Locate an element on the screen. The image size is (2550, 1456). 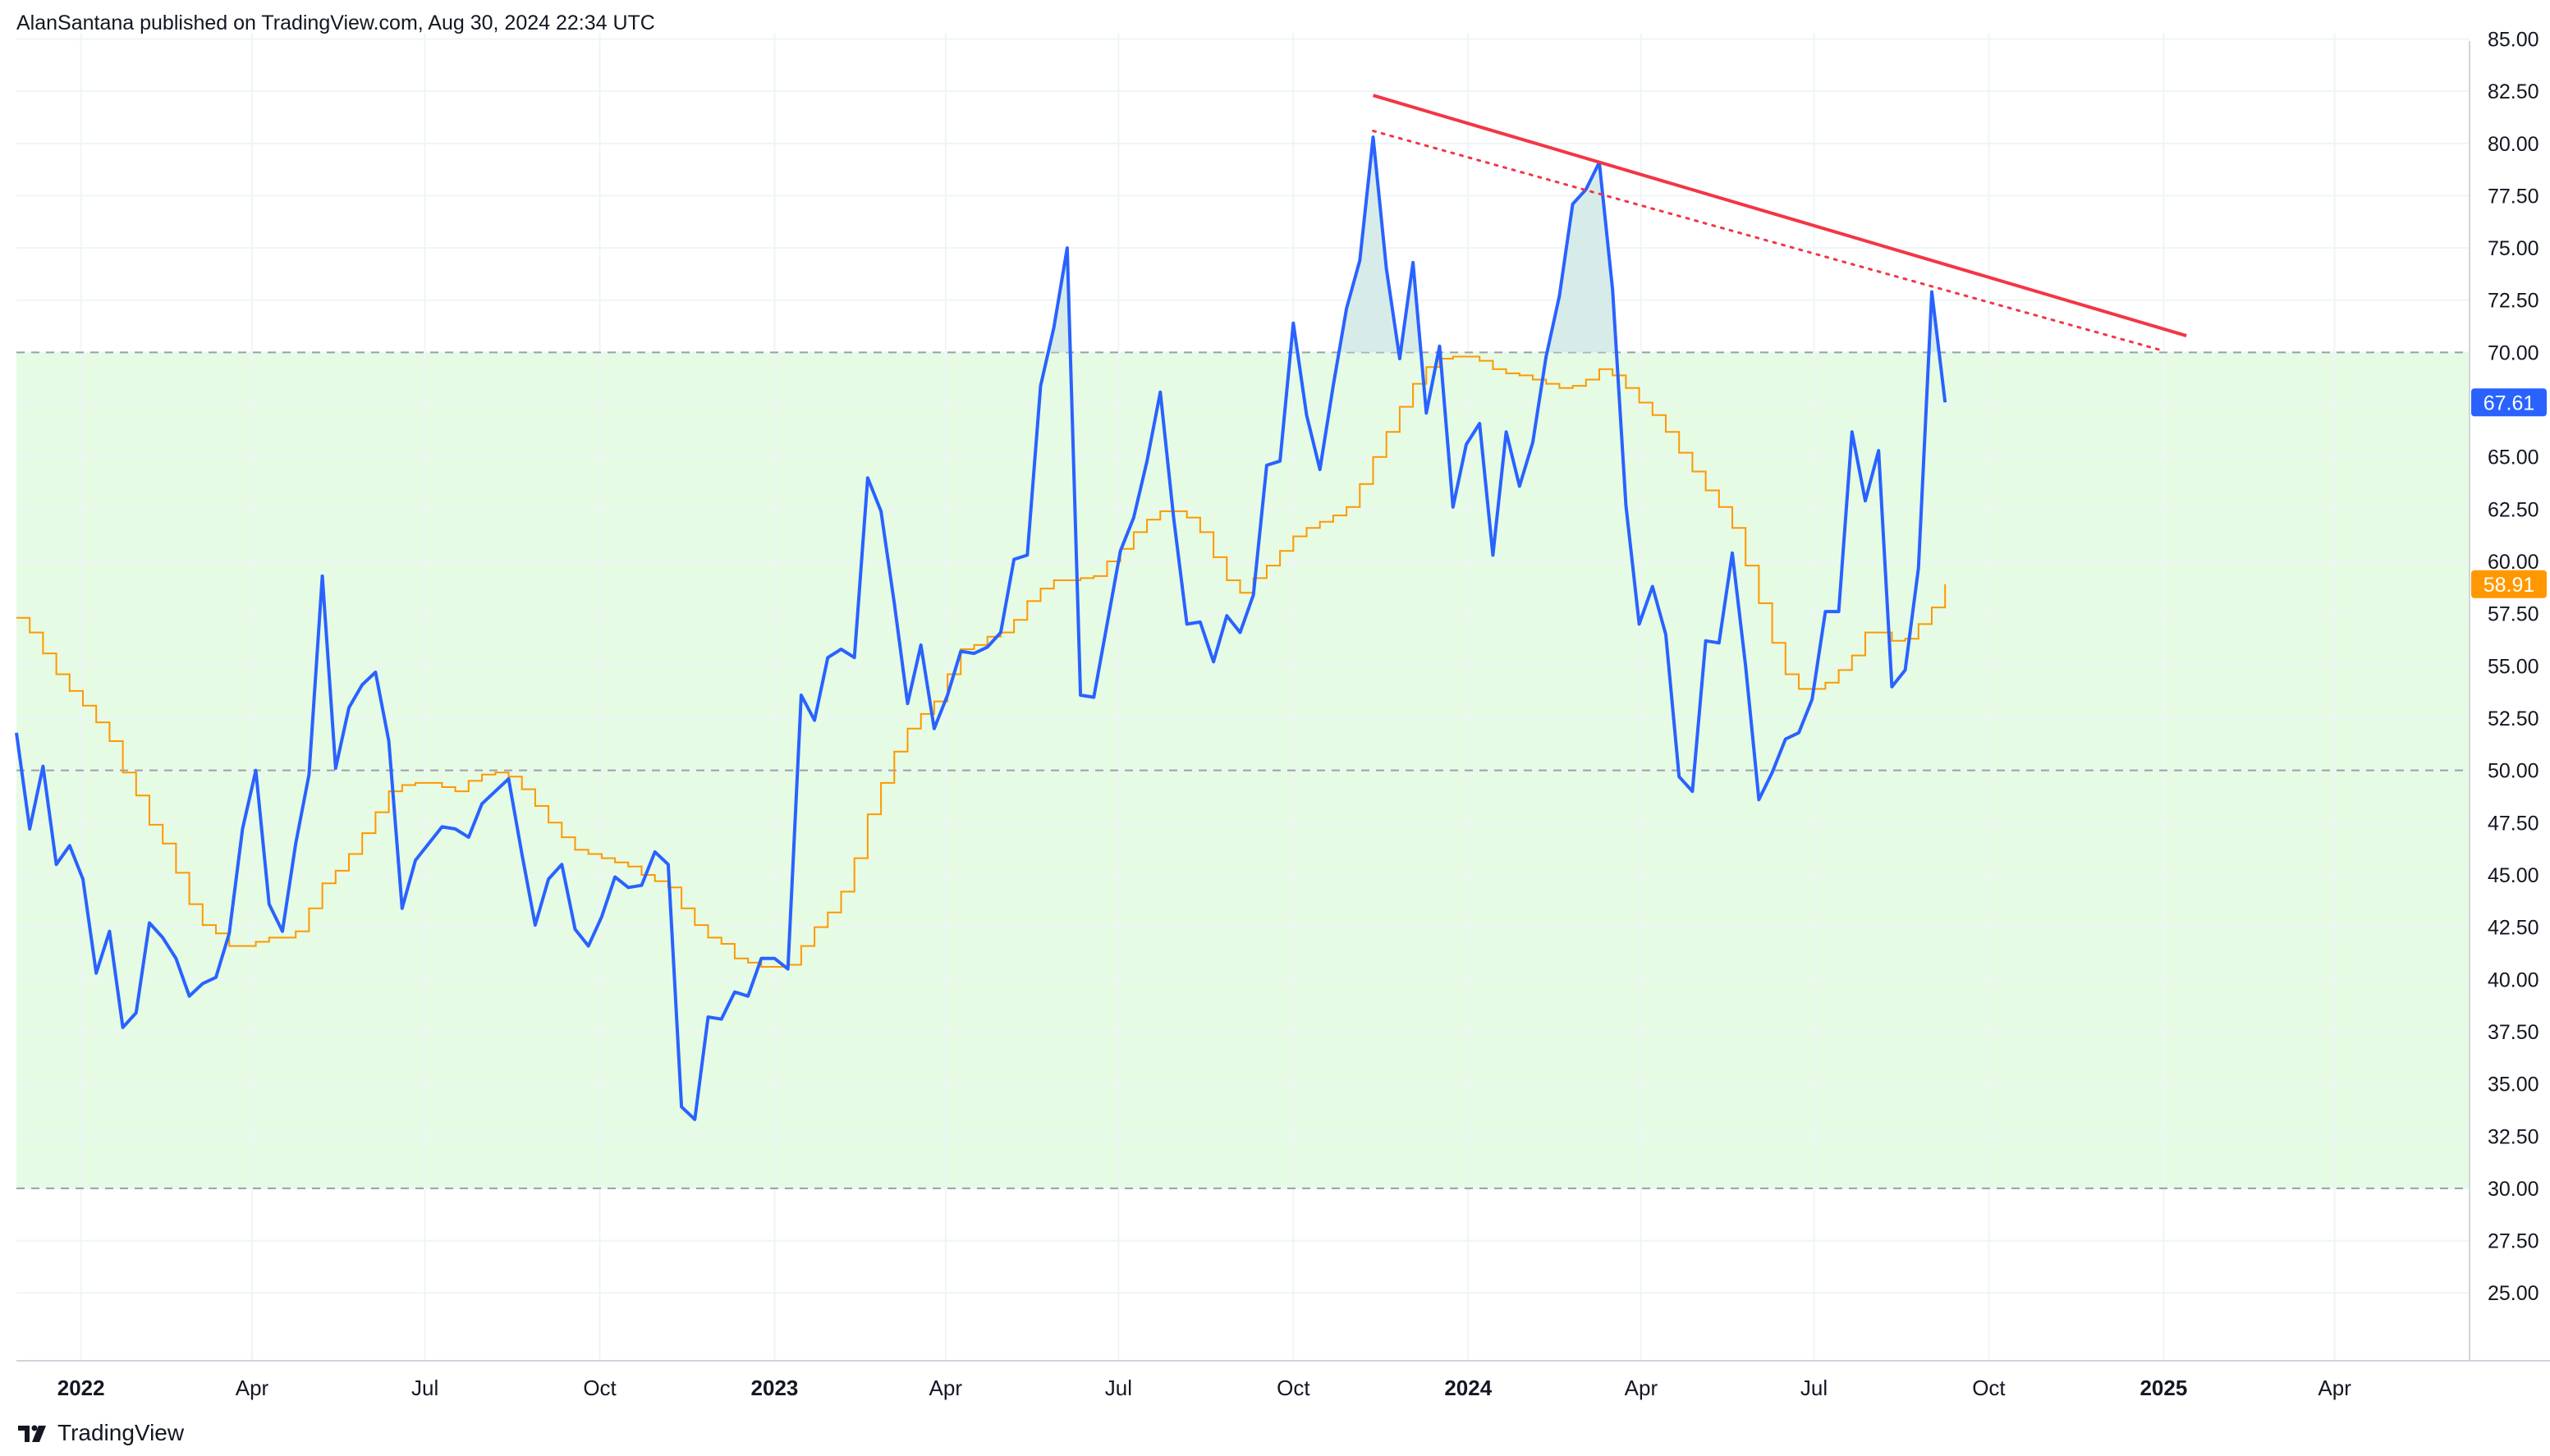
footer: TradingView is located at coordinates (100, 1433).